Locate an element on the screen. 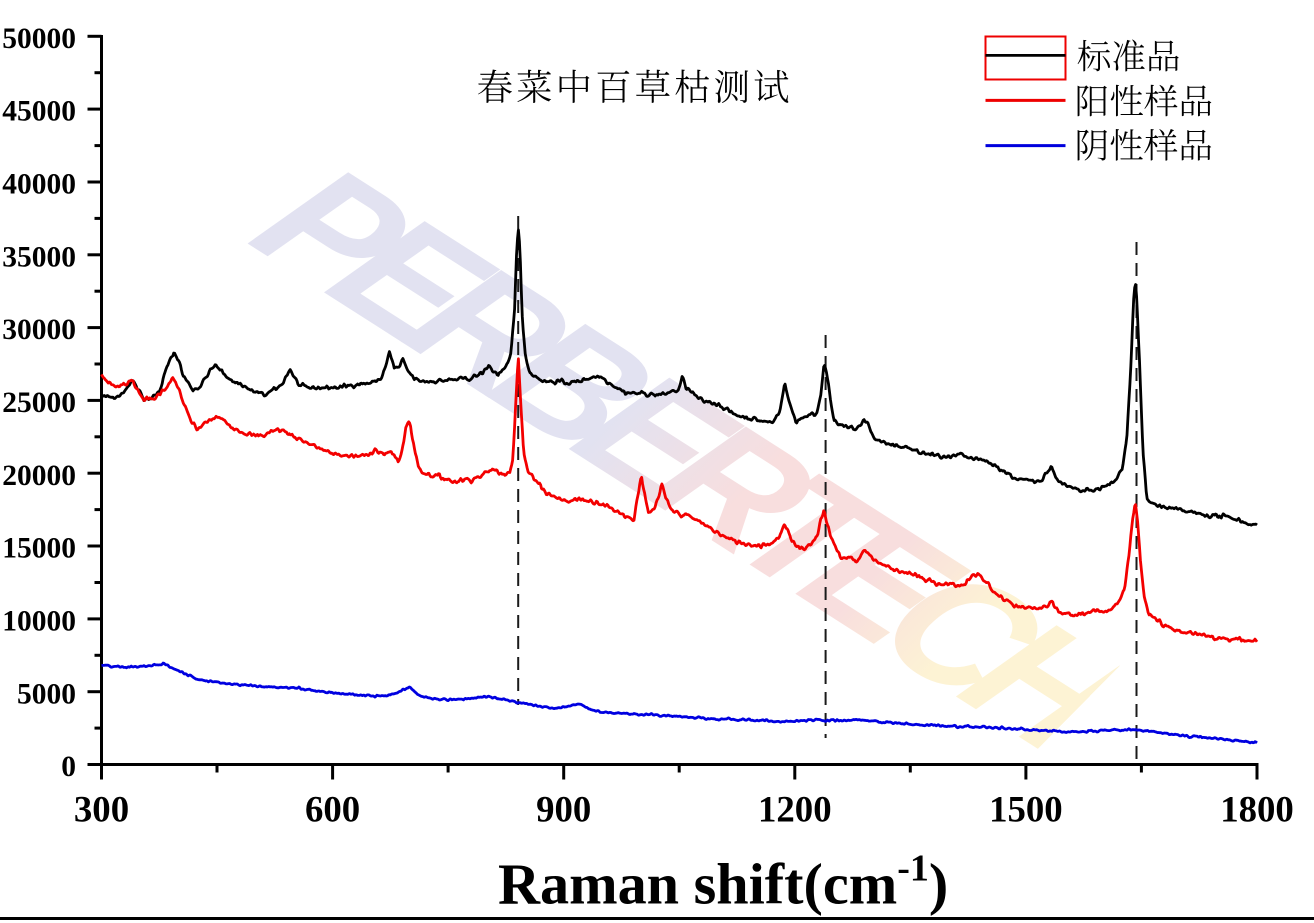 The image size is (1314, 923). svg-text: 25000 is located at coordinates (39, 403).